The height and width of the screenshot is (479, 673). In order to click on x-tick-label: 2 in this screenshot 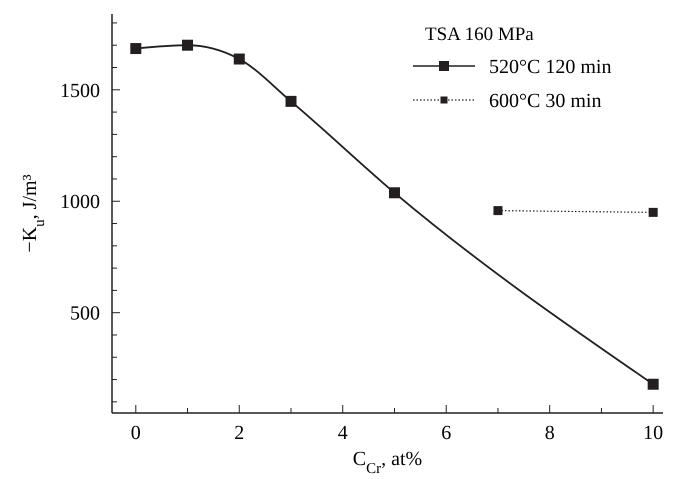, I will do `click(239, 433)`.